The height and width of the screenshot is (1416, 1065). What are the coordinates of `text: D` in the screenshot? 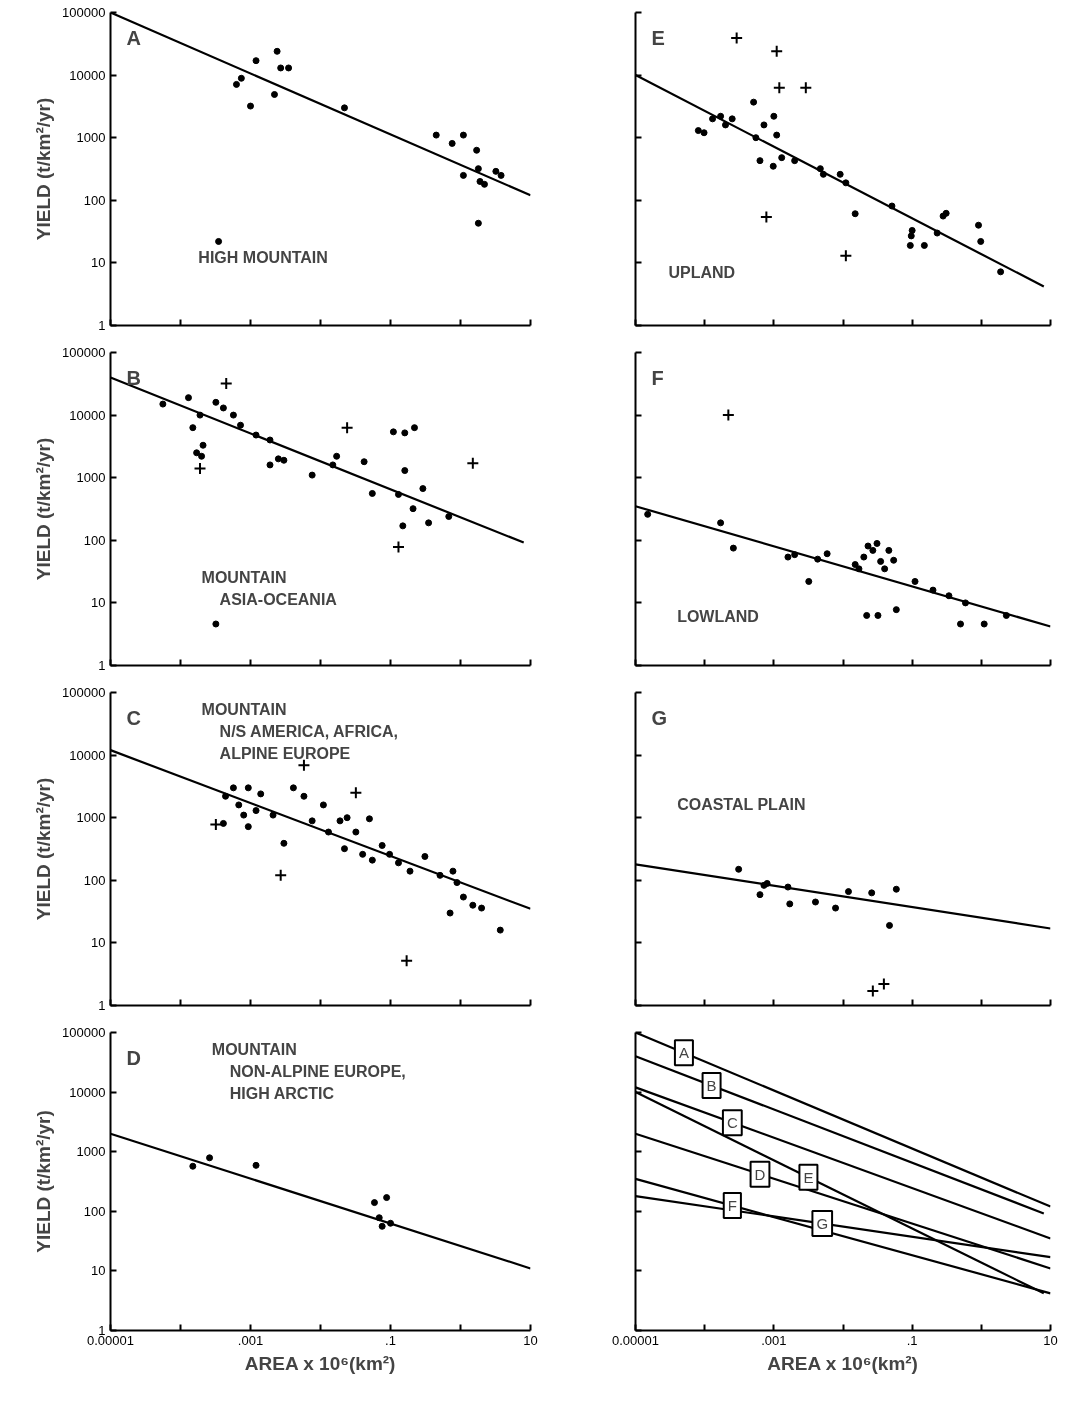 It's located at (133, 1057).